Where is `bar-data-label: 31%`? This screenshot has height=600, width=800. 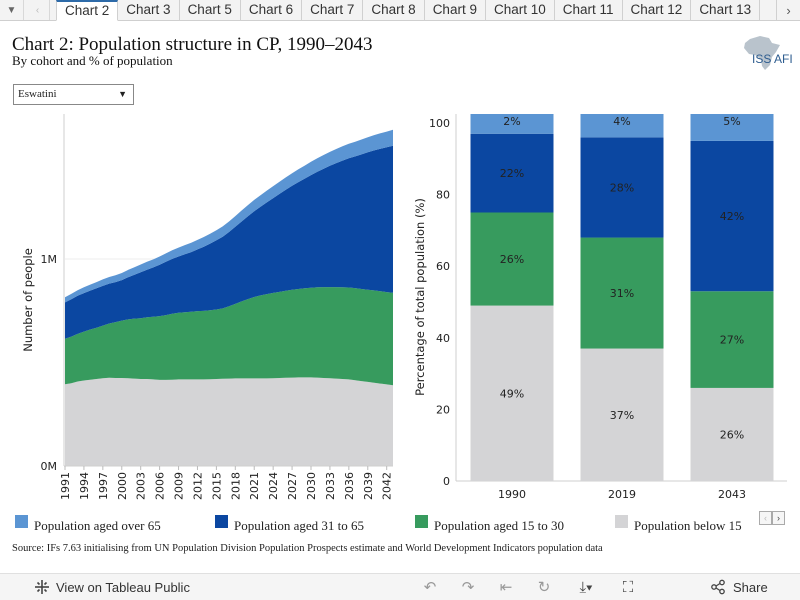 bar-data-label: 31% is located at coordinates (622, 293).